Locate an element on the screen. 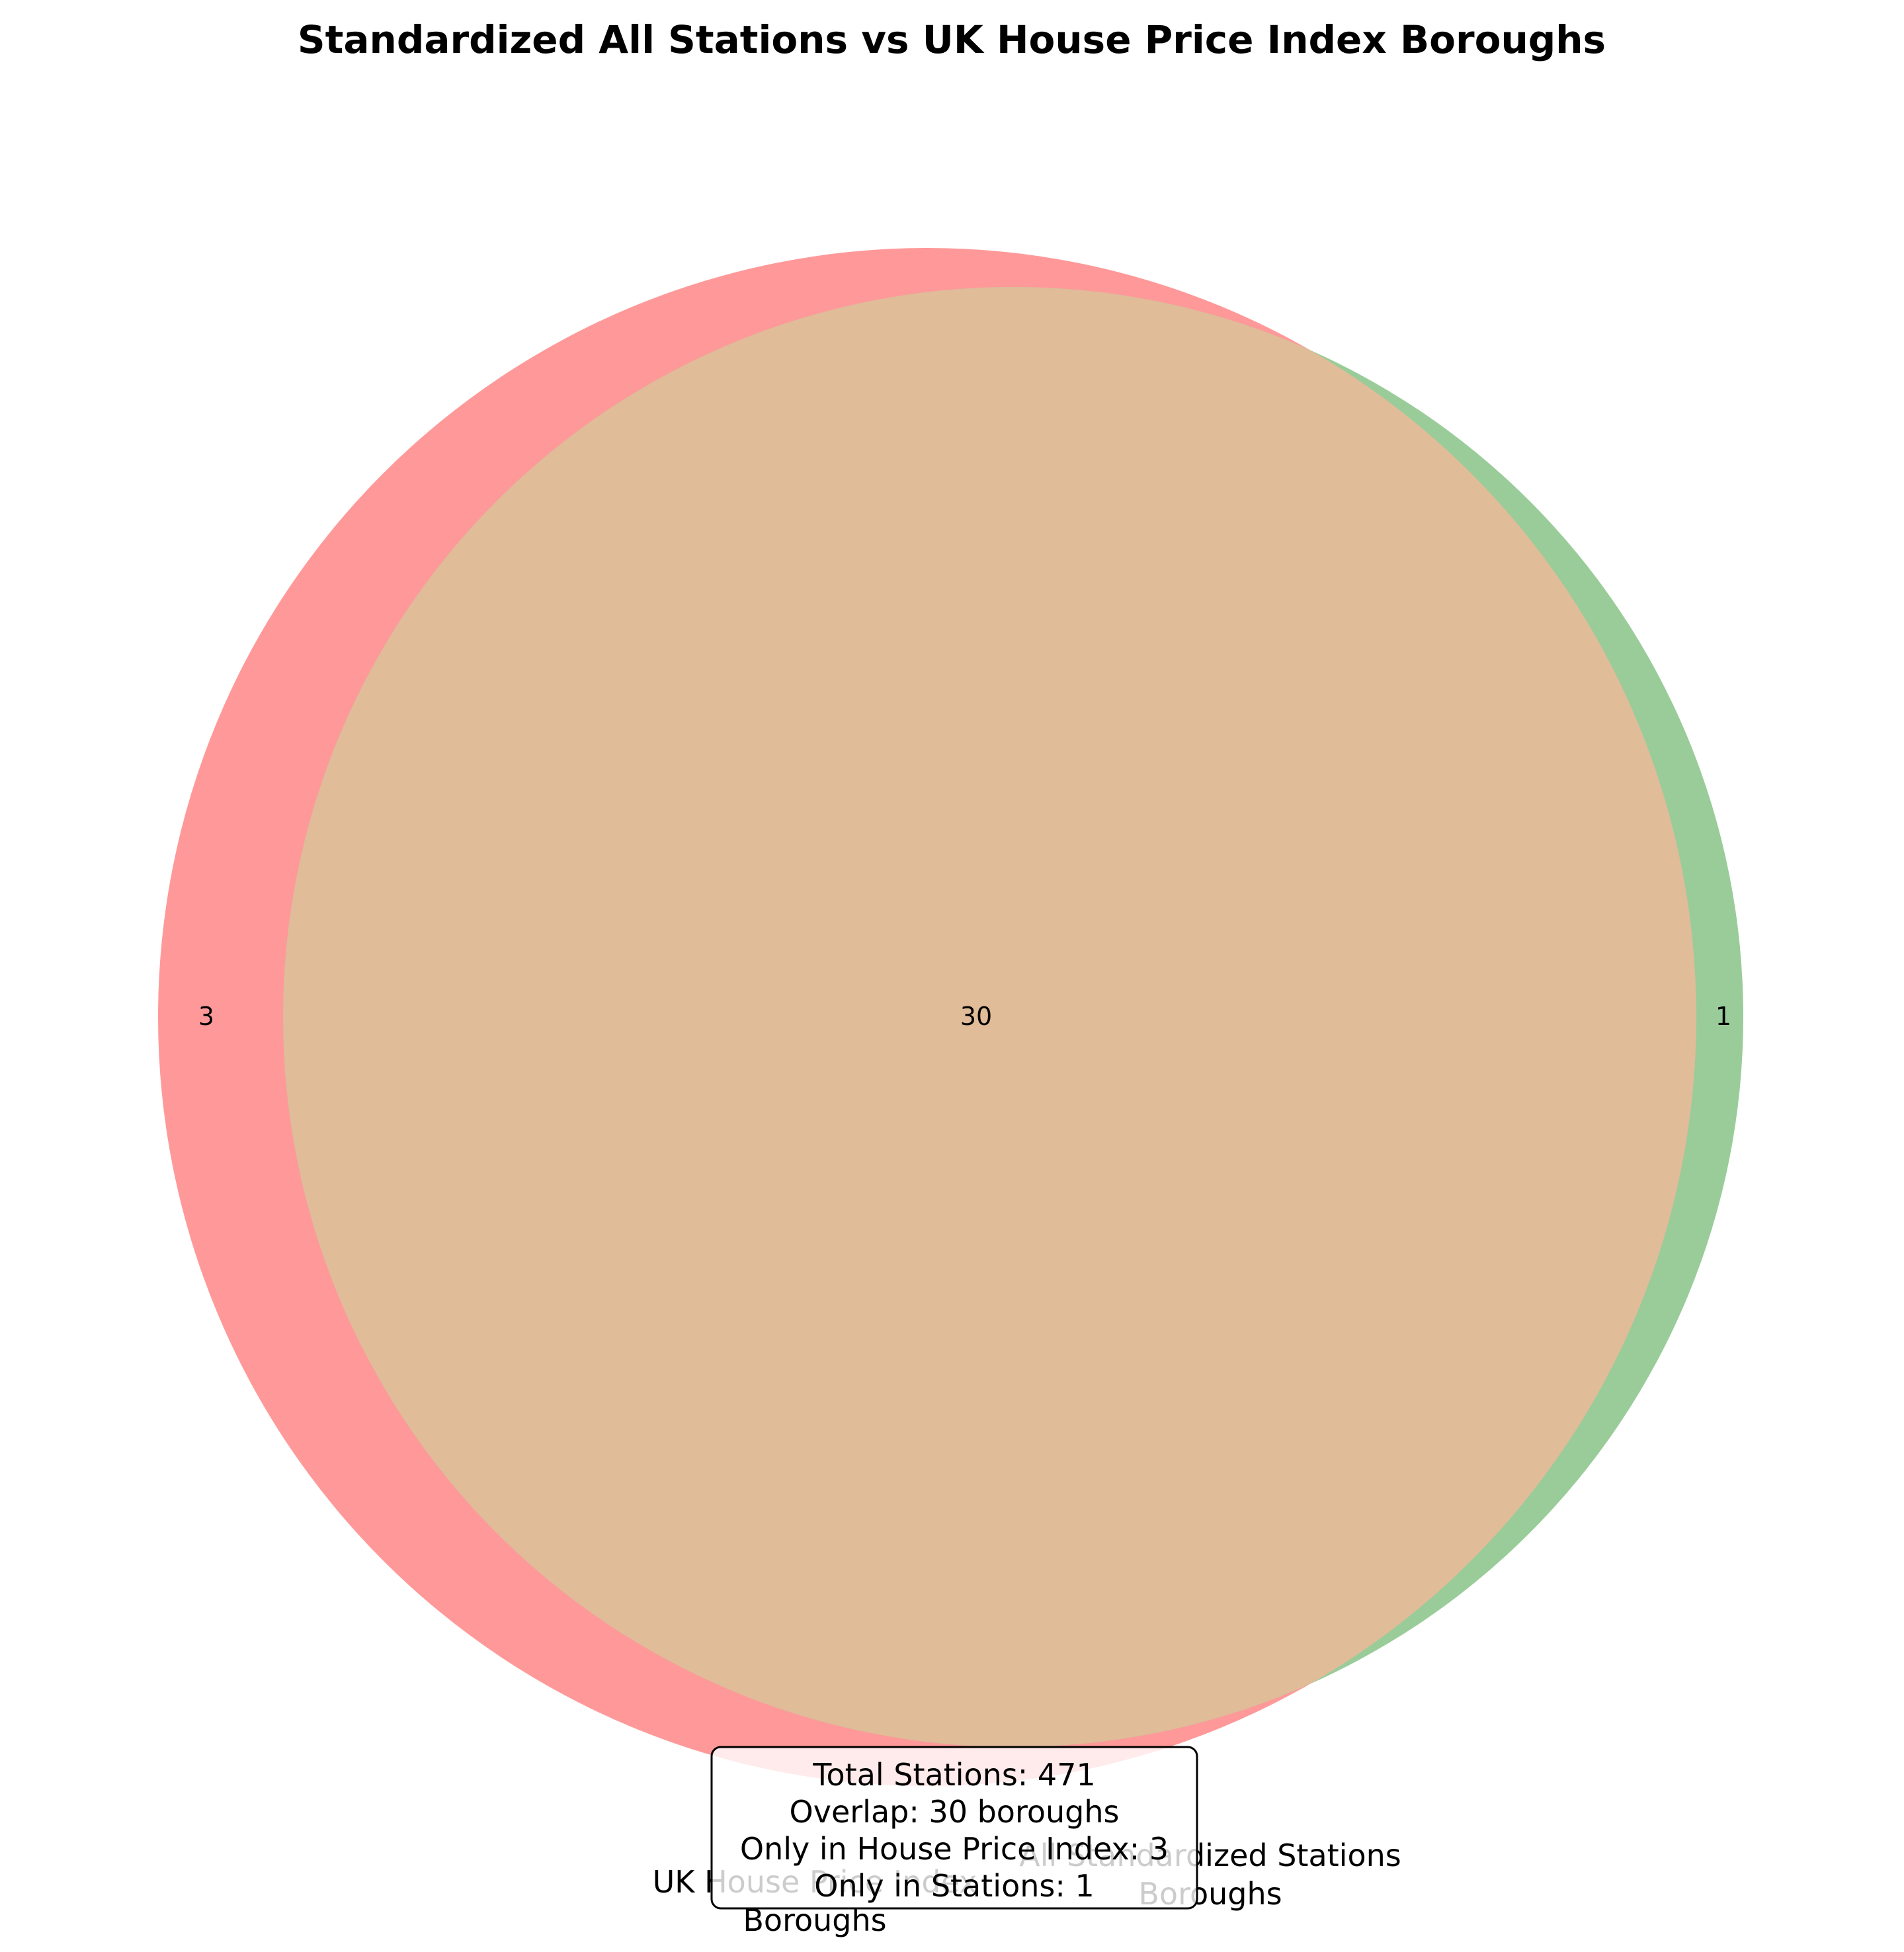  set-a-only-count: 3 is located at coordinates (206, 1017).